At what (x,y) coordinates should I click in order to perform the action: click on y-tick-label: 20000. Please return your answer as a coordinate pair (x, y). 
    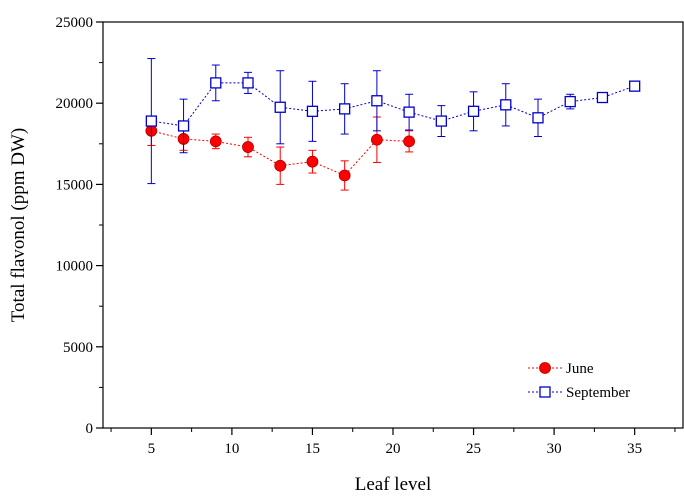
    Looking at the image, I should click on (75, 104).